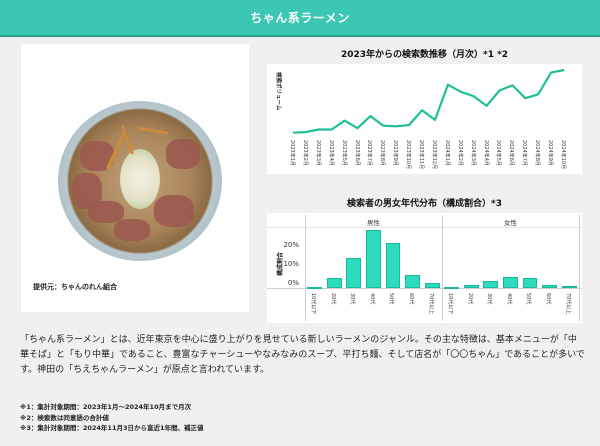 The height and width of the screenshot is (446, 600). What do you see at coordinates (408, 155) in the screenshot?
I see `line-xtick-label: 2023年10月` at bounding box center [408, 155].